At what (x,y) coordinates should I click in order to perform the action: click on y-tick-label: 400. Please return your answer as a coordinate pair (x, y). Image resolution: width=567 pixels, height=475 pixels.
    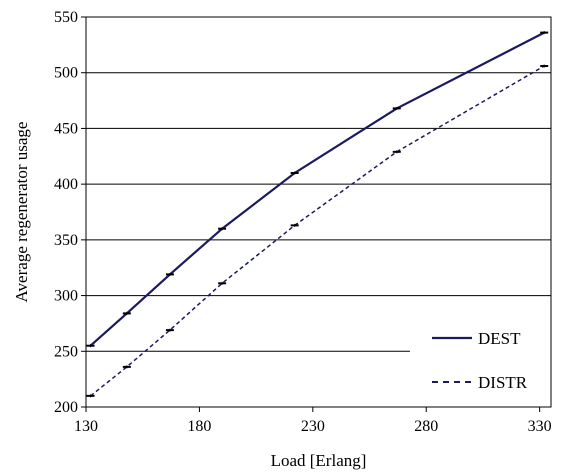
    Looking at the image, I should click on (66, 184).